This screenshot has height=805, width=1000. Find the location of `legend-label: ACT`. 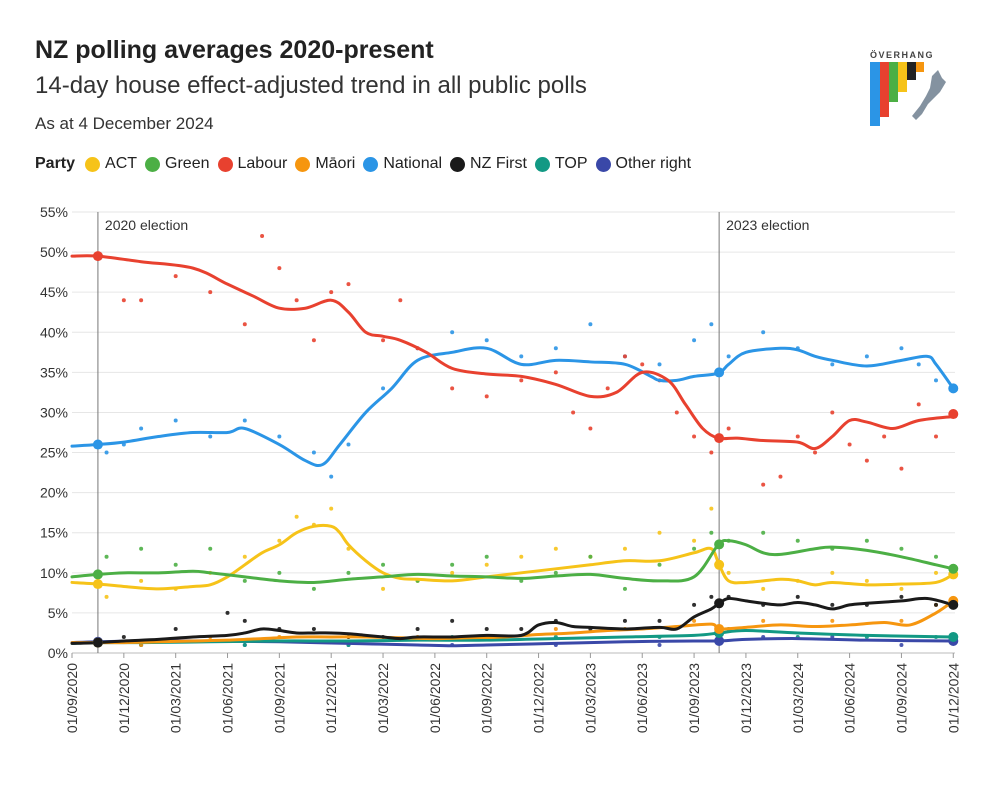

legend-label: ACT is located at coordinates (121, 163).